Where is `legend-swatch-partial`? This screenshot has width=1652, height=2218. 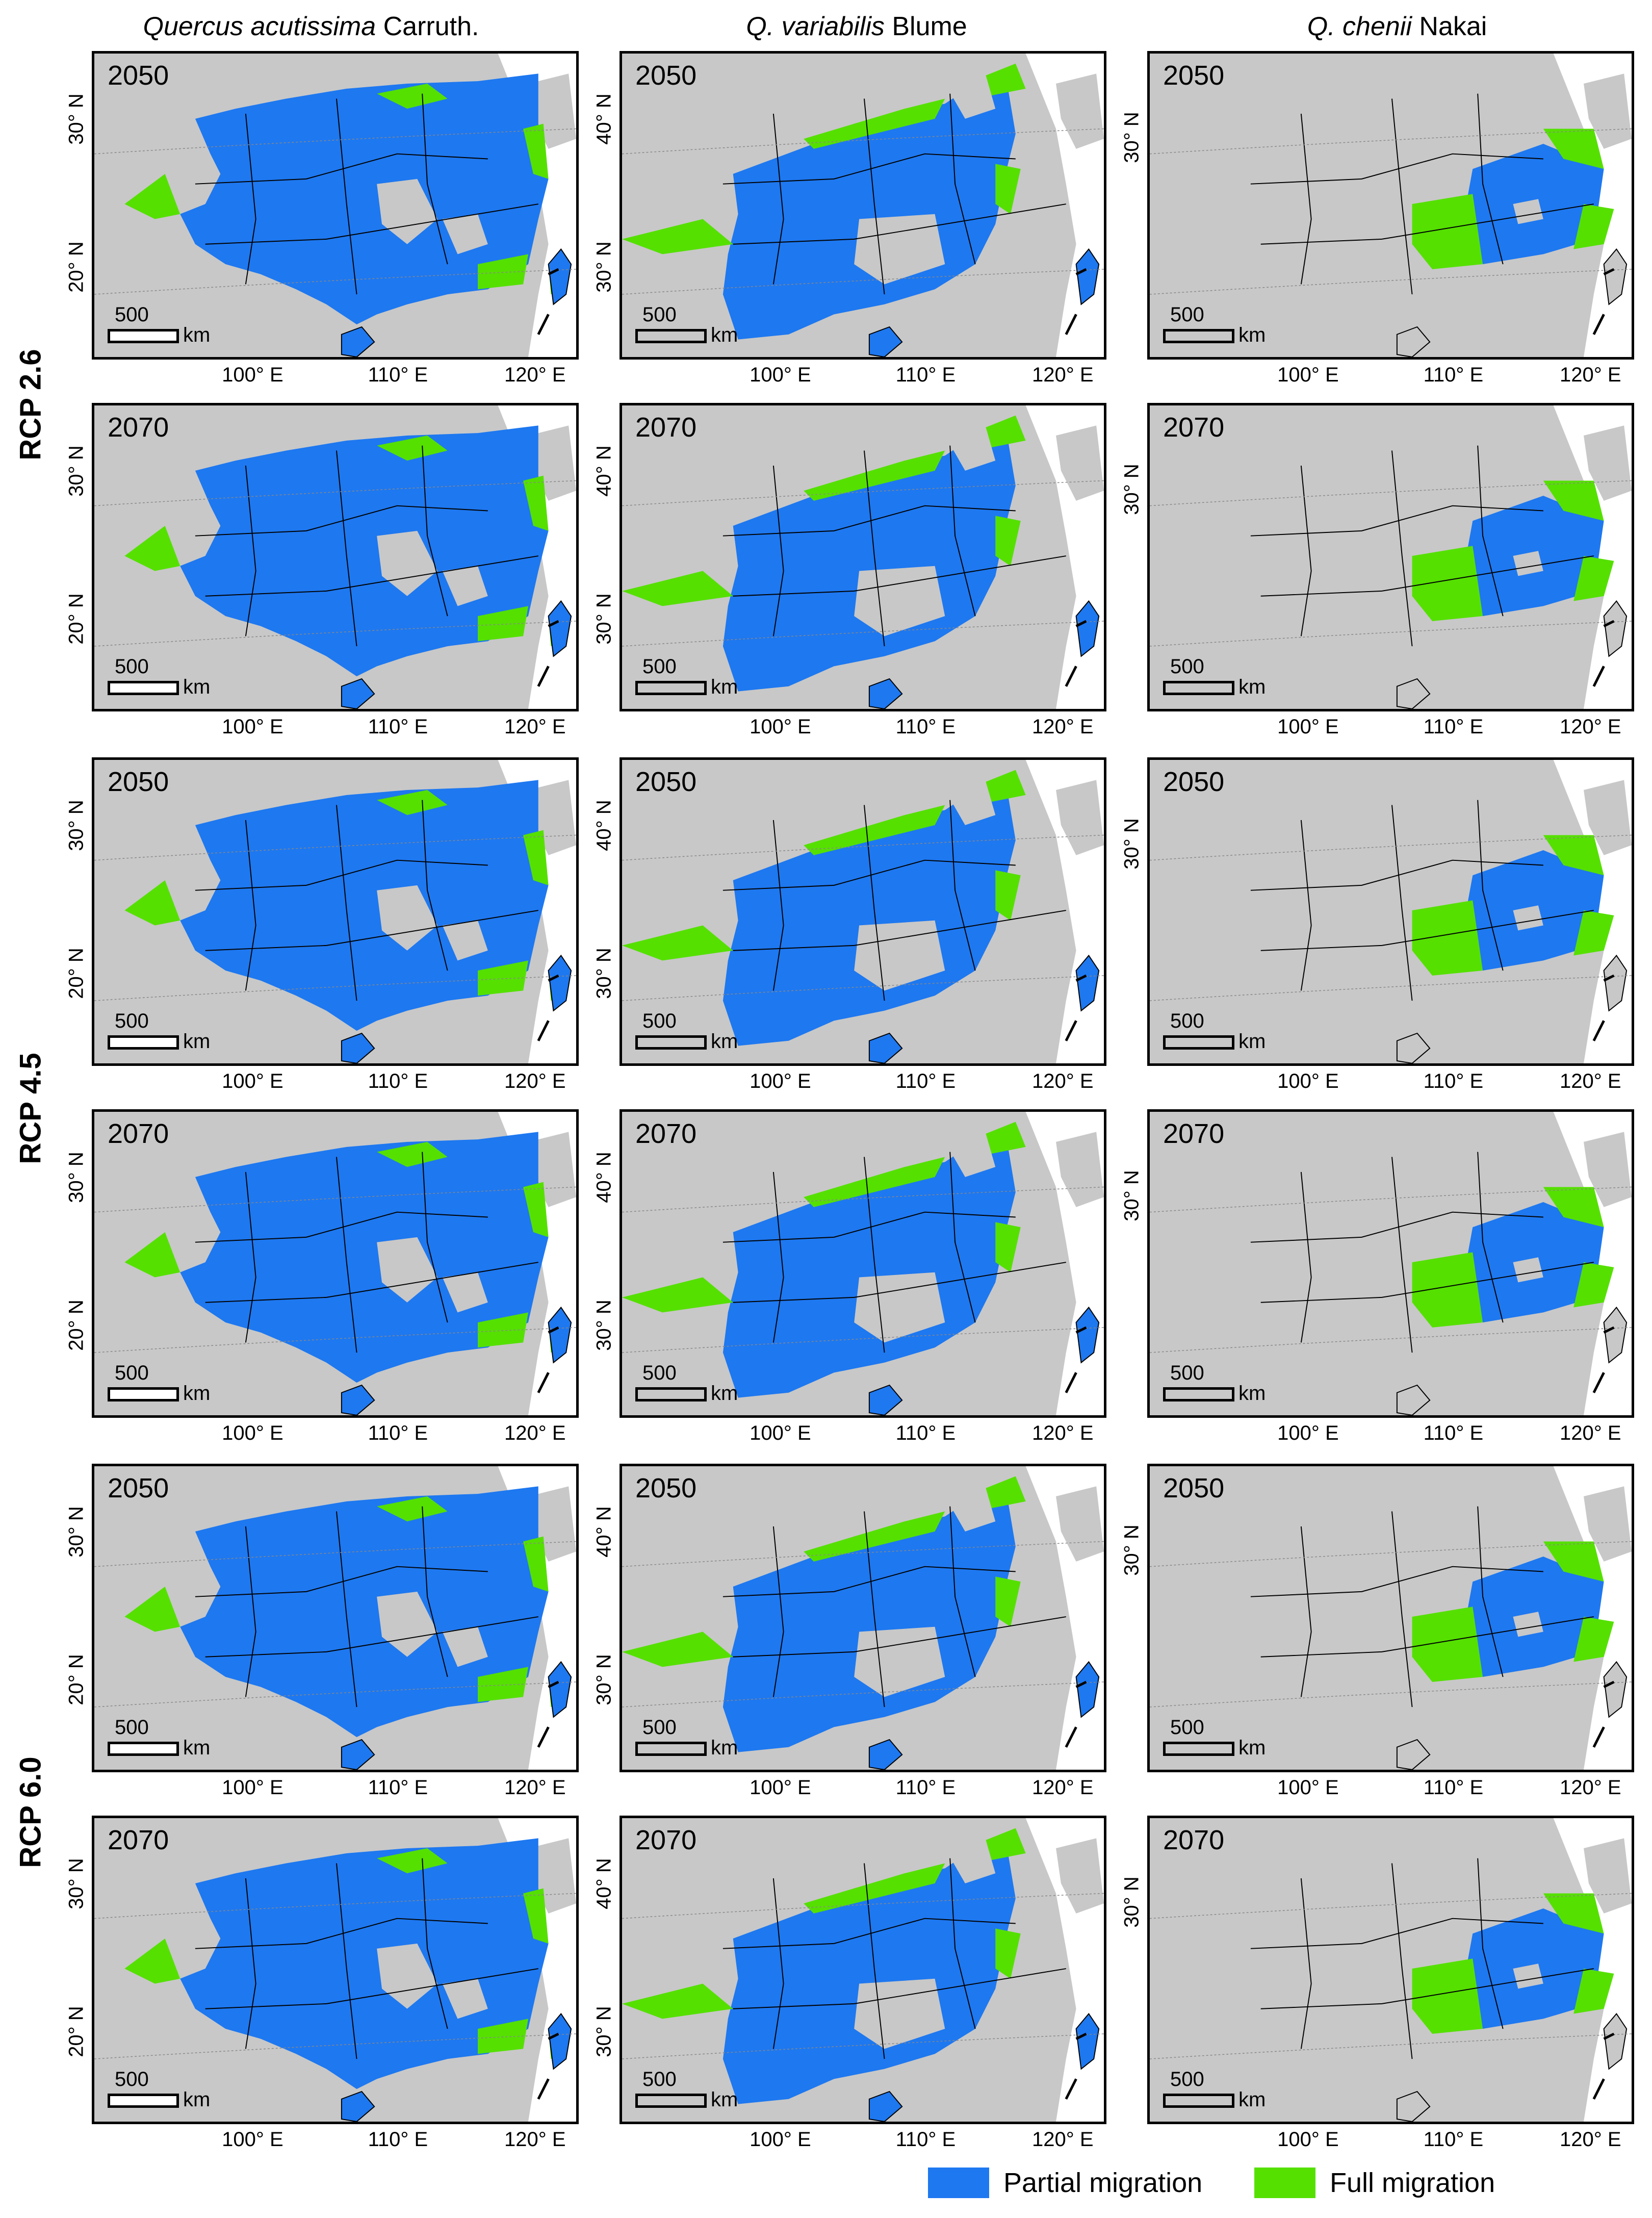
legend-swatch-partial is located at coordinates (958, 2183).